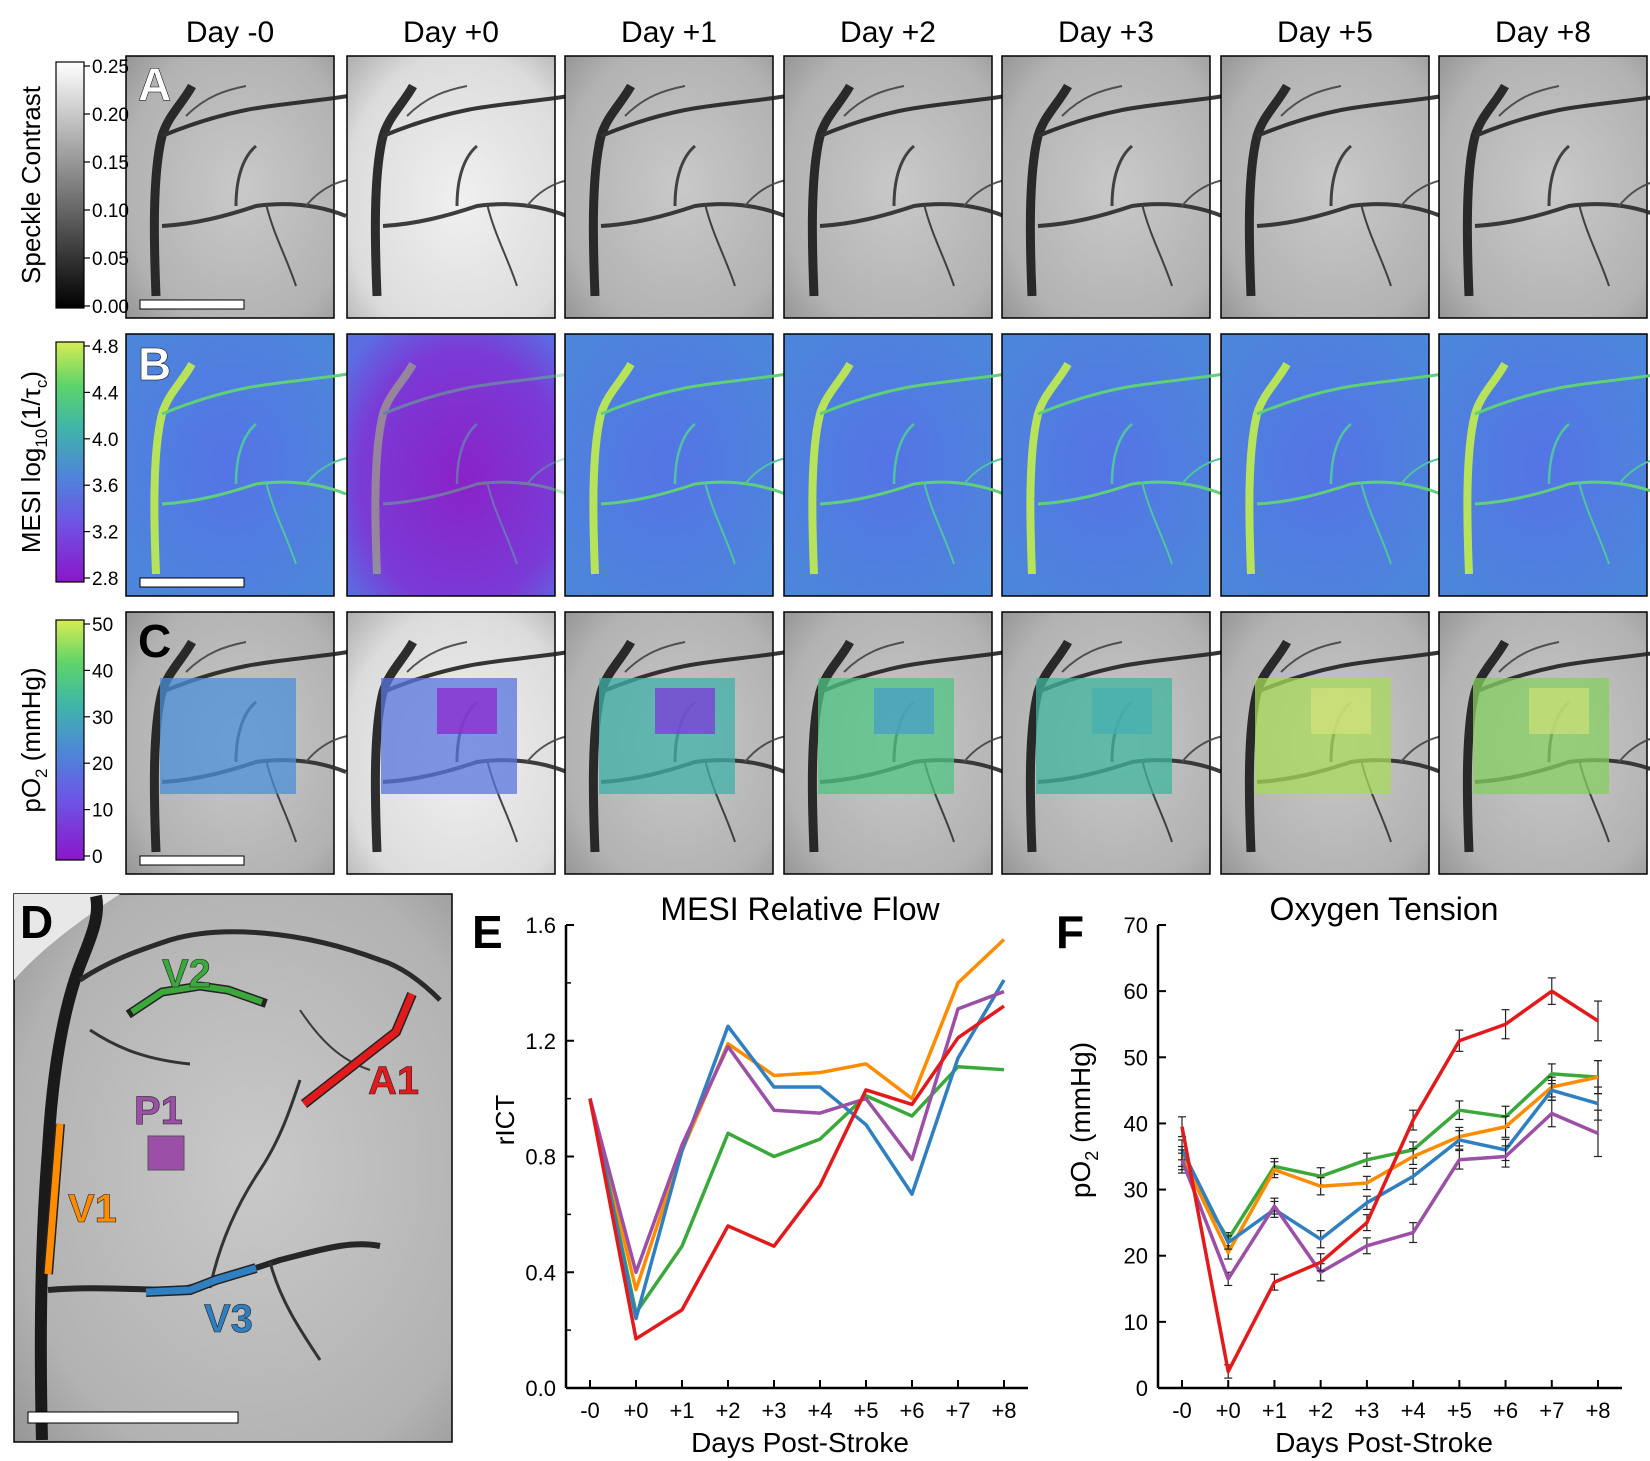 The width and height of the screenshot is (1650, 1461). Describe the element at coordinates (33, 462) in the screenshot. I see `colorbar-b-label: MESI log10(1/τc)` at that location.